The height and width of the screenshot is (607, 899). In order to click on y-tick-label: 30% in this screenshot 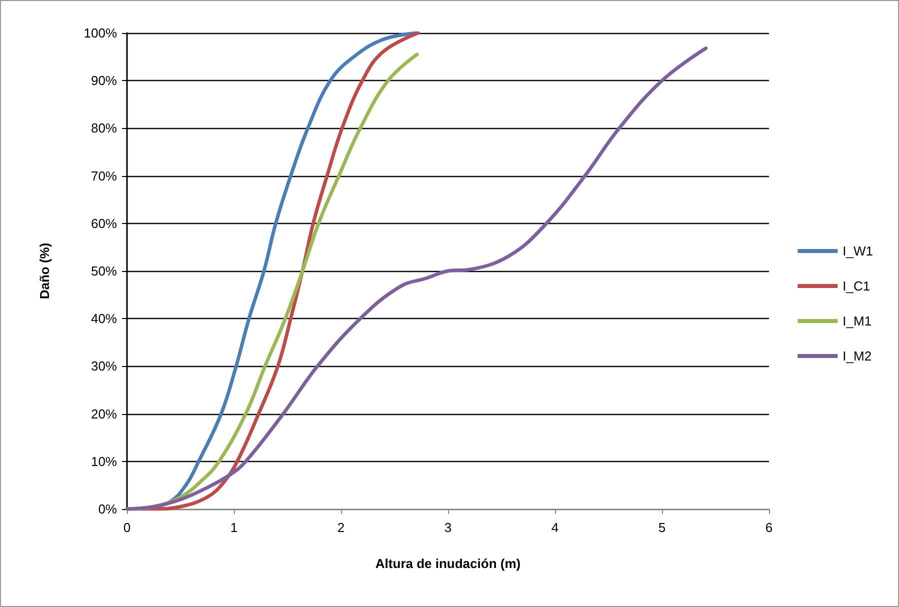, I will do `click(104, 366)`.